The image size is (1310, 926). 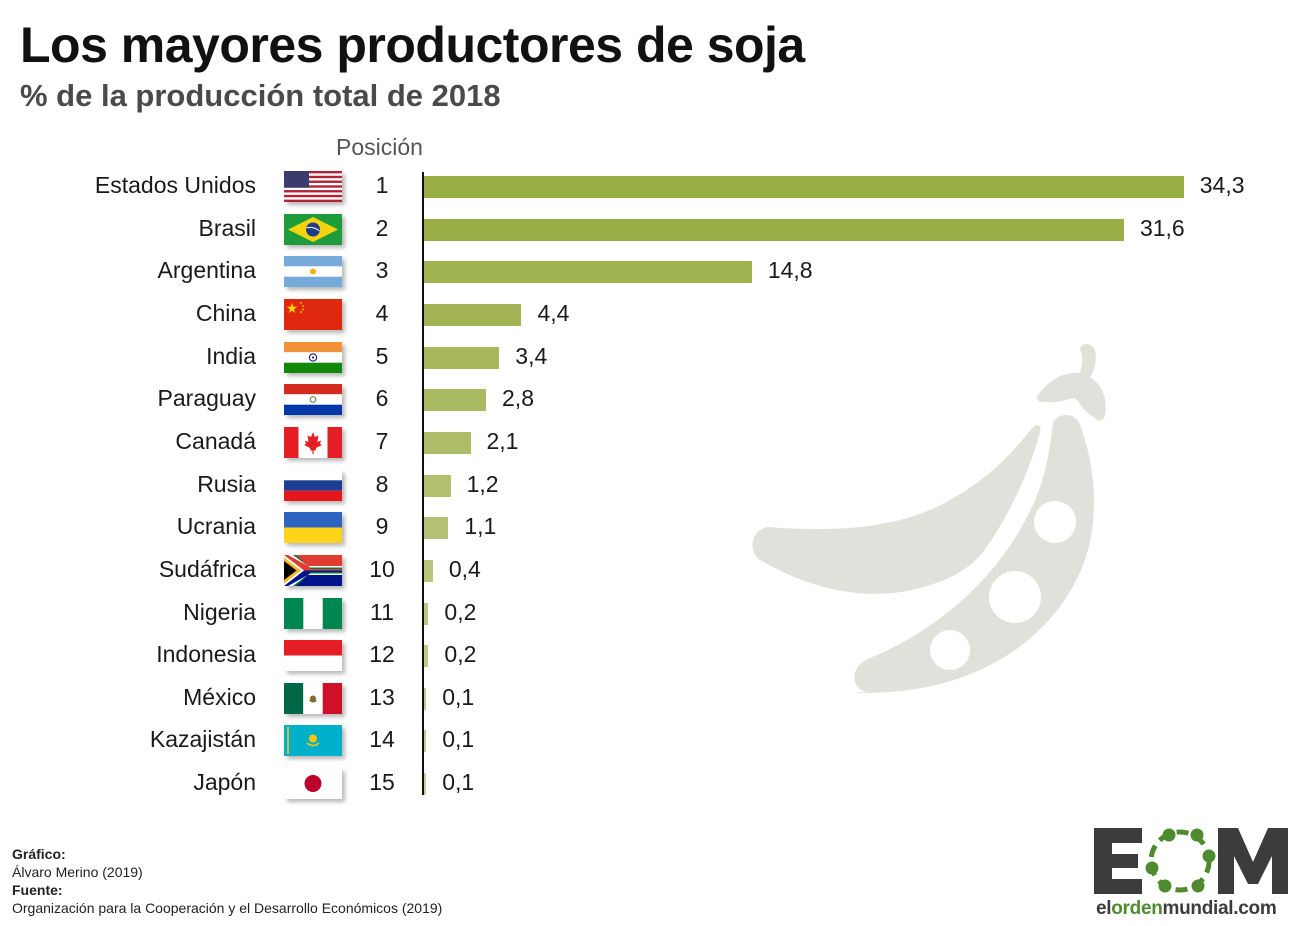 I want to click on eom-logo, so click(x=1191, y=861).